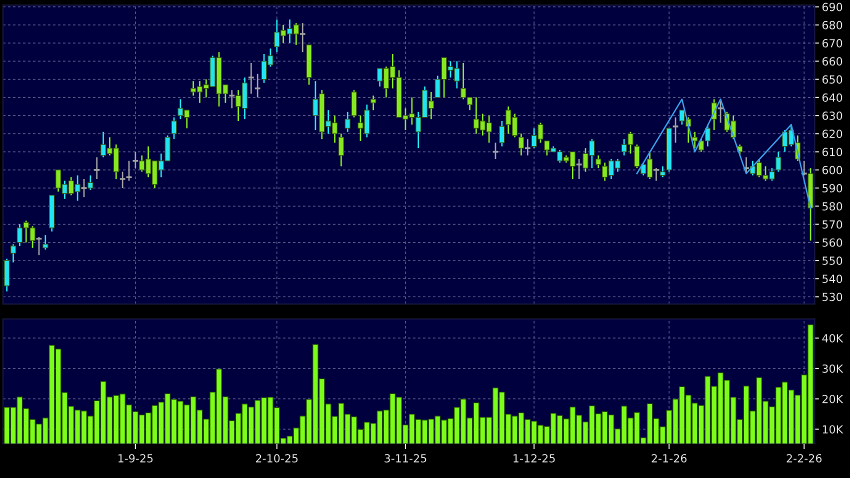 This screenshot has height=478, width=850. Describe the element at coordinates (833, 368) in the screenshot. I see `y-tick-label: 30K` at that location.